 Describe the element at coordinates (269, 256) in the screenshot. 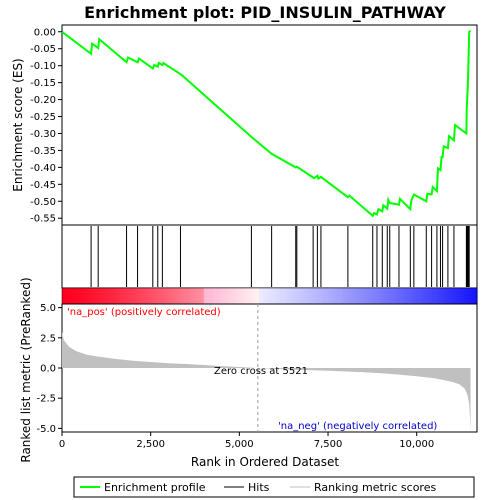

I see `hits-panel-frame` at that location.